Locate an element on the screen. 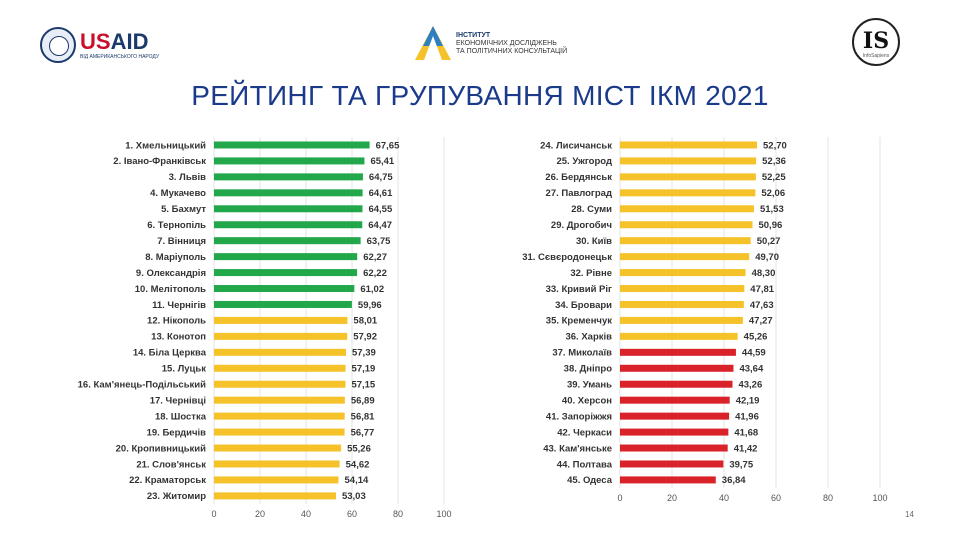  category-label: 4. Мукачево is located at coordinates (178, 193).